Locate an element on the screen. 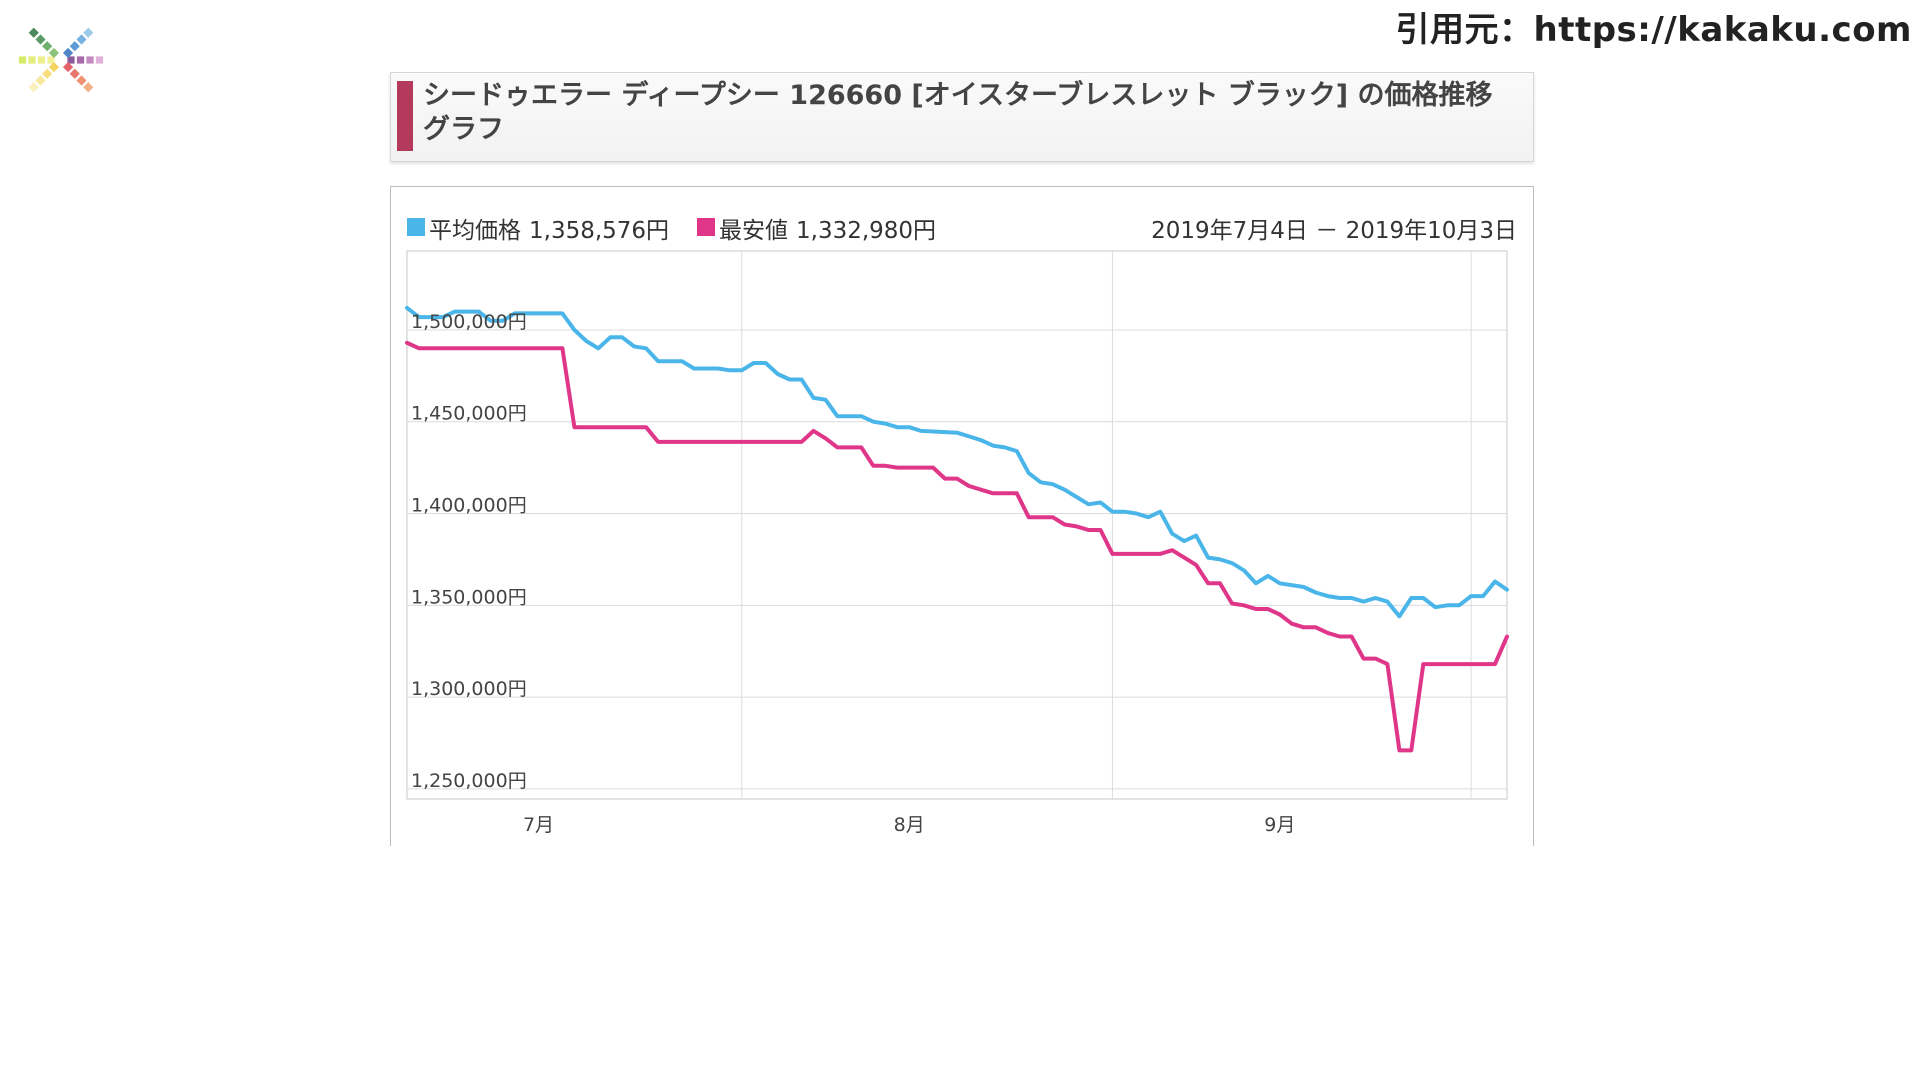 The image size is (1920, 1080). legend-item-lowest: 最安値 1,332,980円 is located at coordinates (816, 228).